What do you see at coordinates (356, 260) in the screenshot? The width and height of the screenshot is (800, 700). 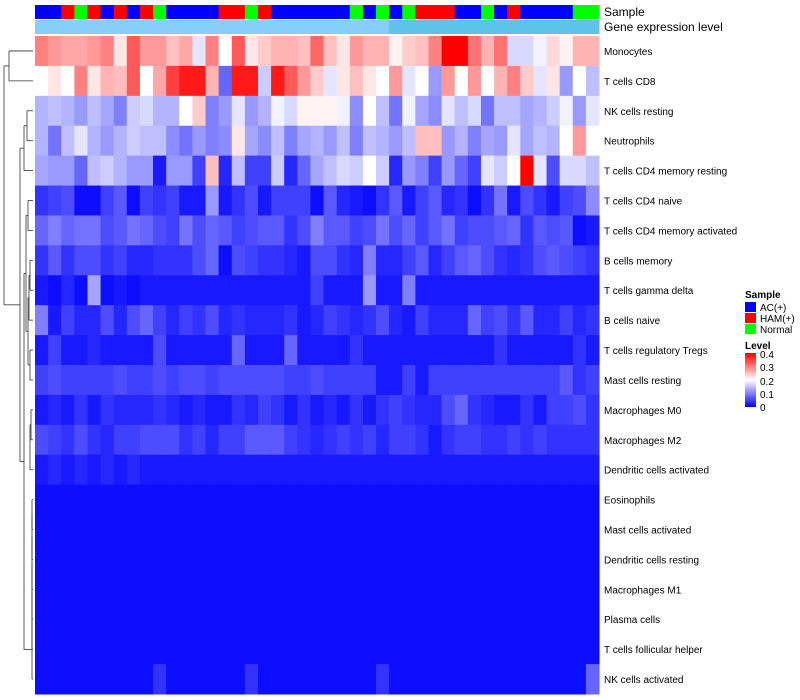 I see `heatmap-cell-r7-c24` at bounding box center [356, 260].